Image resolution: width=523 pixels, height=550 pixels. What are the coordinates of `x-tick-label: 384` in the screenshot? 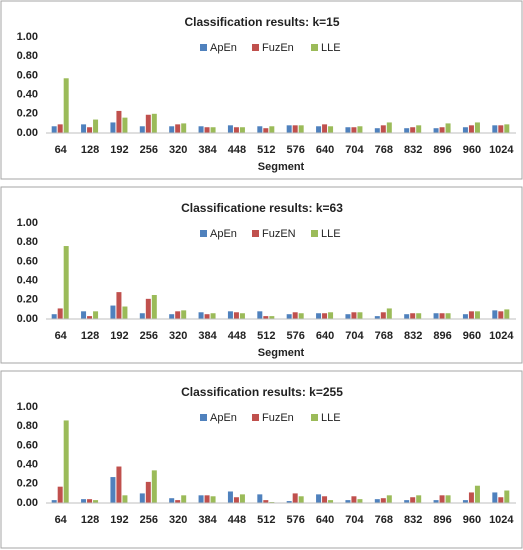 It's located at (207, 336).